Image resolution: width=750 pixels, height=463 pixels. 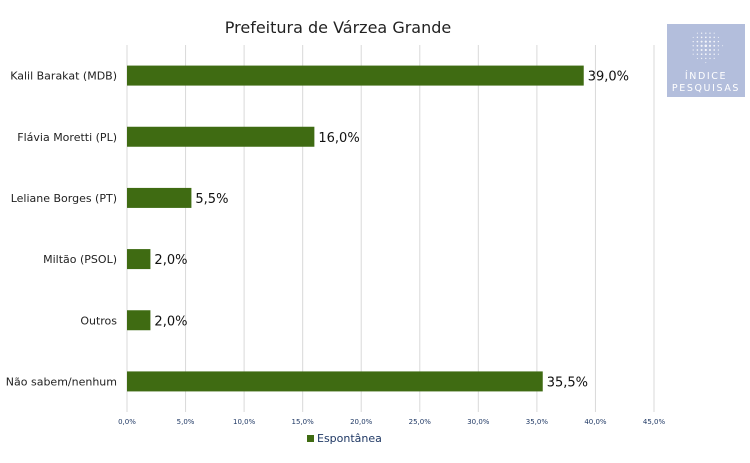 I want to click on x-tick-label: 5,0%, so click(x=186, y=422).